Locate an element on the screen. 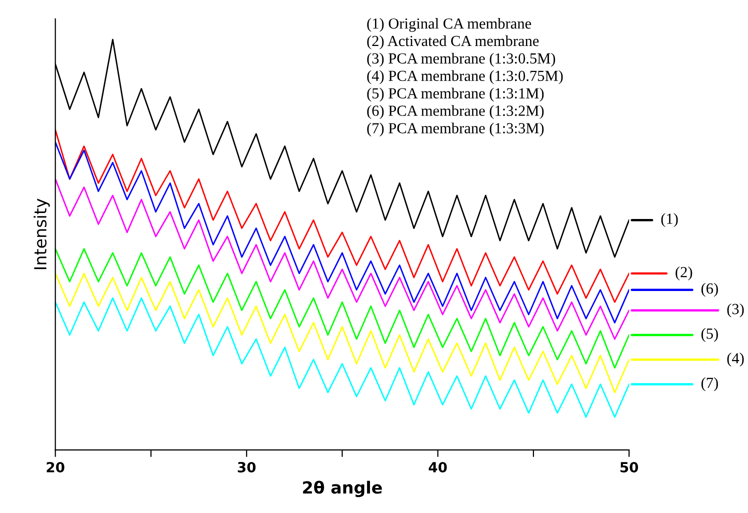 This screenshot has height=513, width=748. annotation: (5) PCA membrane (1:3:1M) is located at coordinates (455, 95).